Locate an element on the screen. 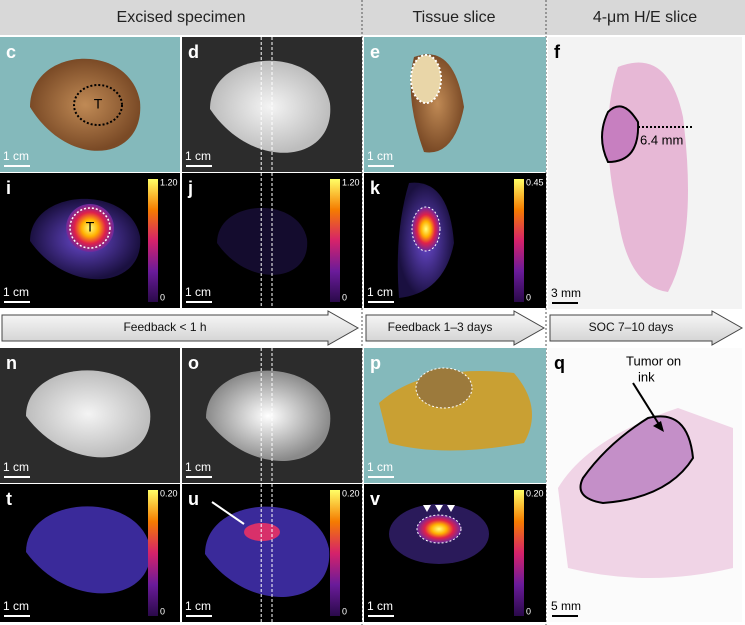 This screenshot has height=625, width=745. panel-letter: f is located at coordinates (557, 52).